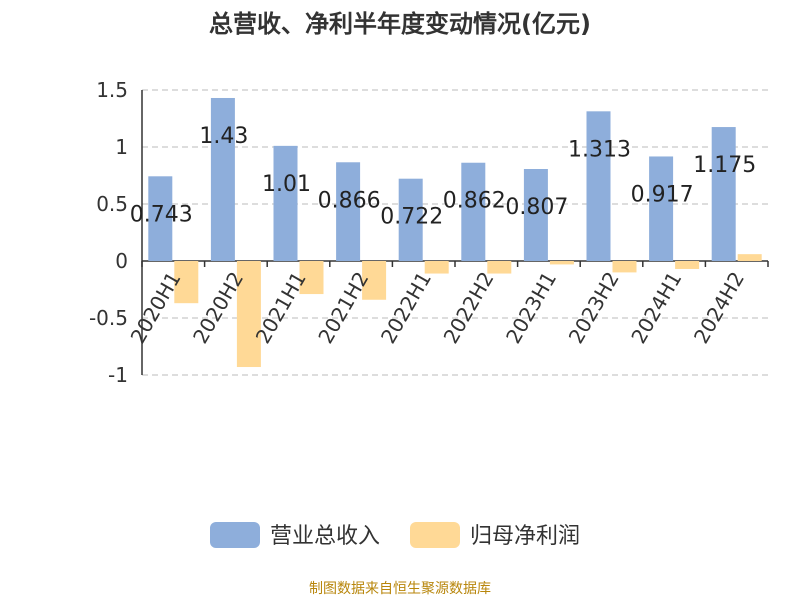  Describe the element at coordinates (108, 318) in the screenshot. I see `y-tick-label: -0.5` at that location.